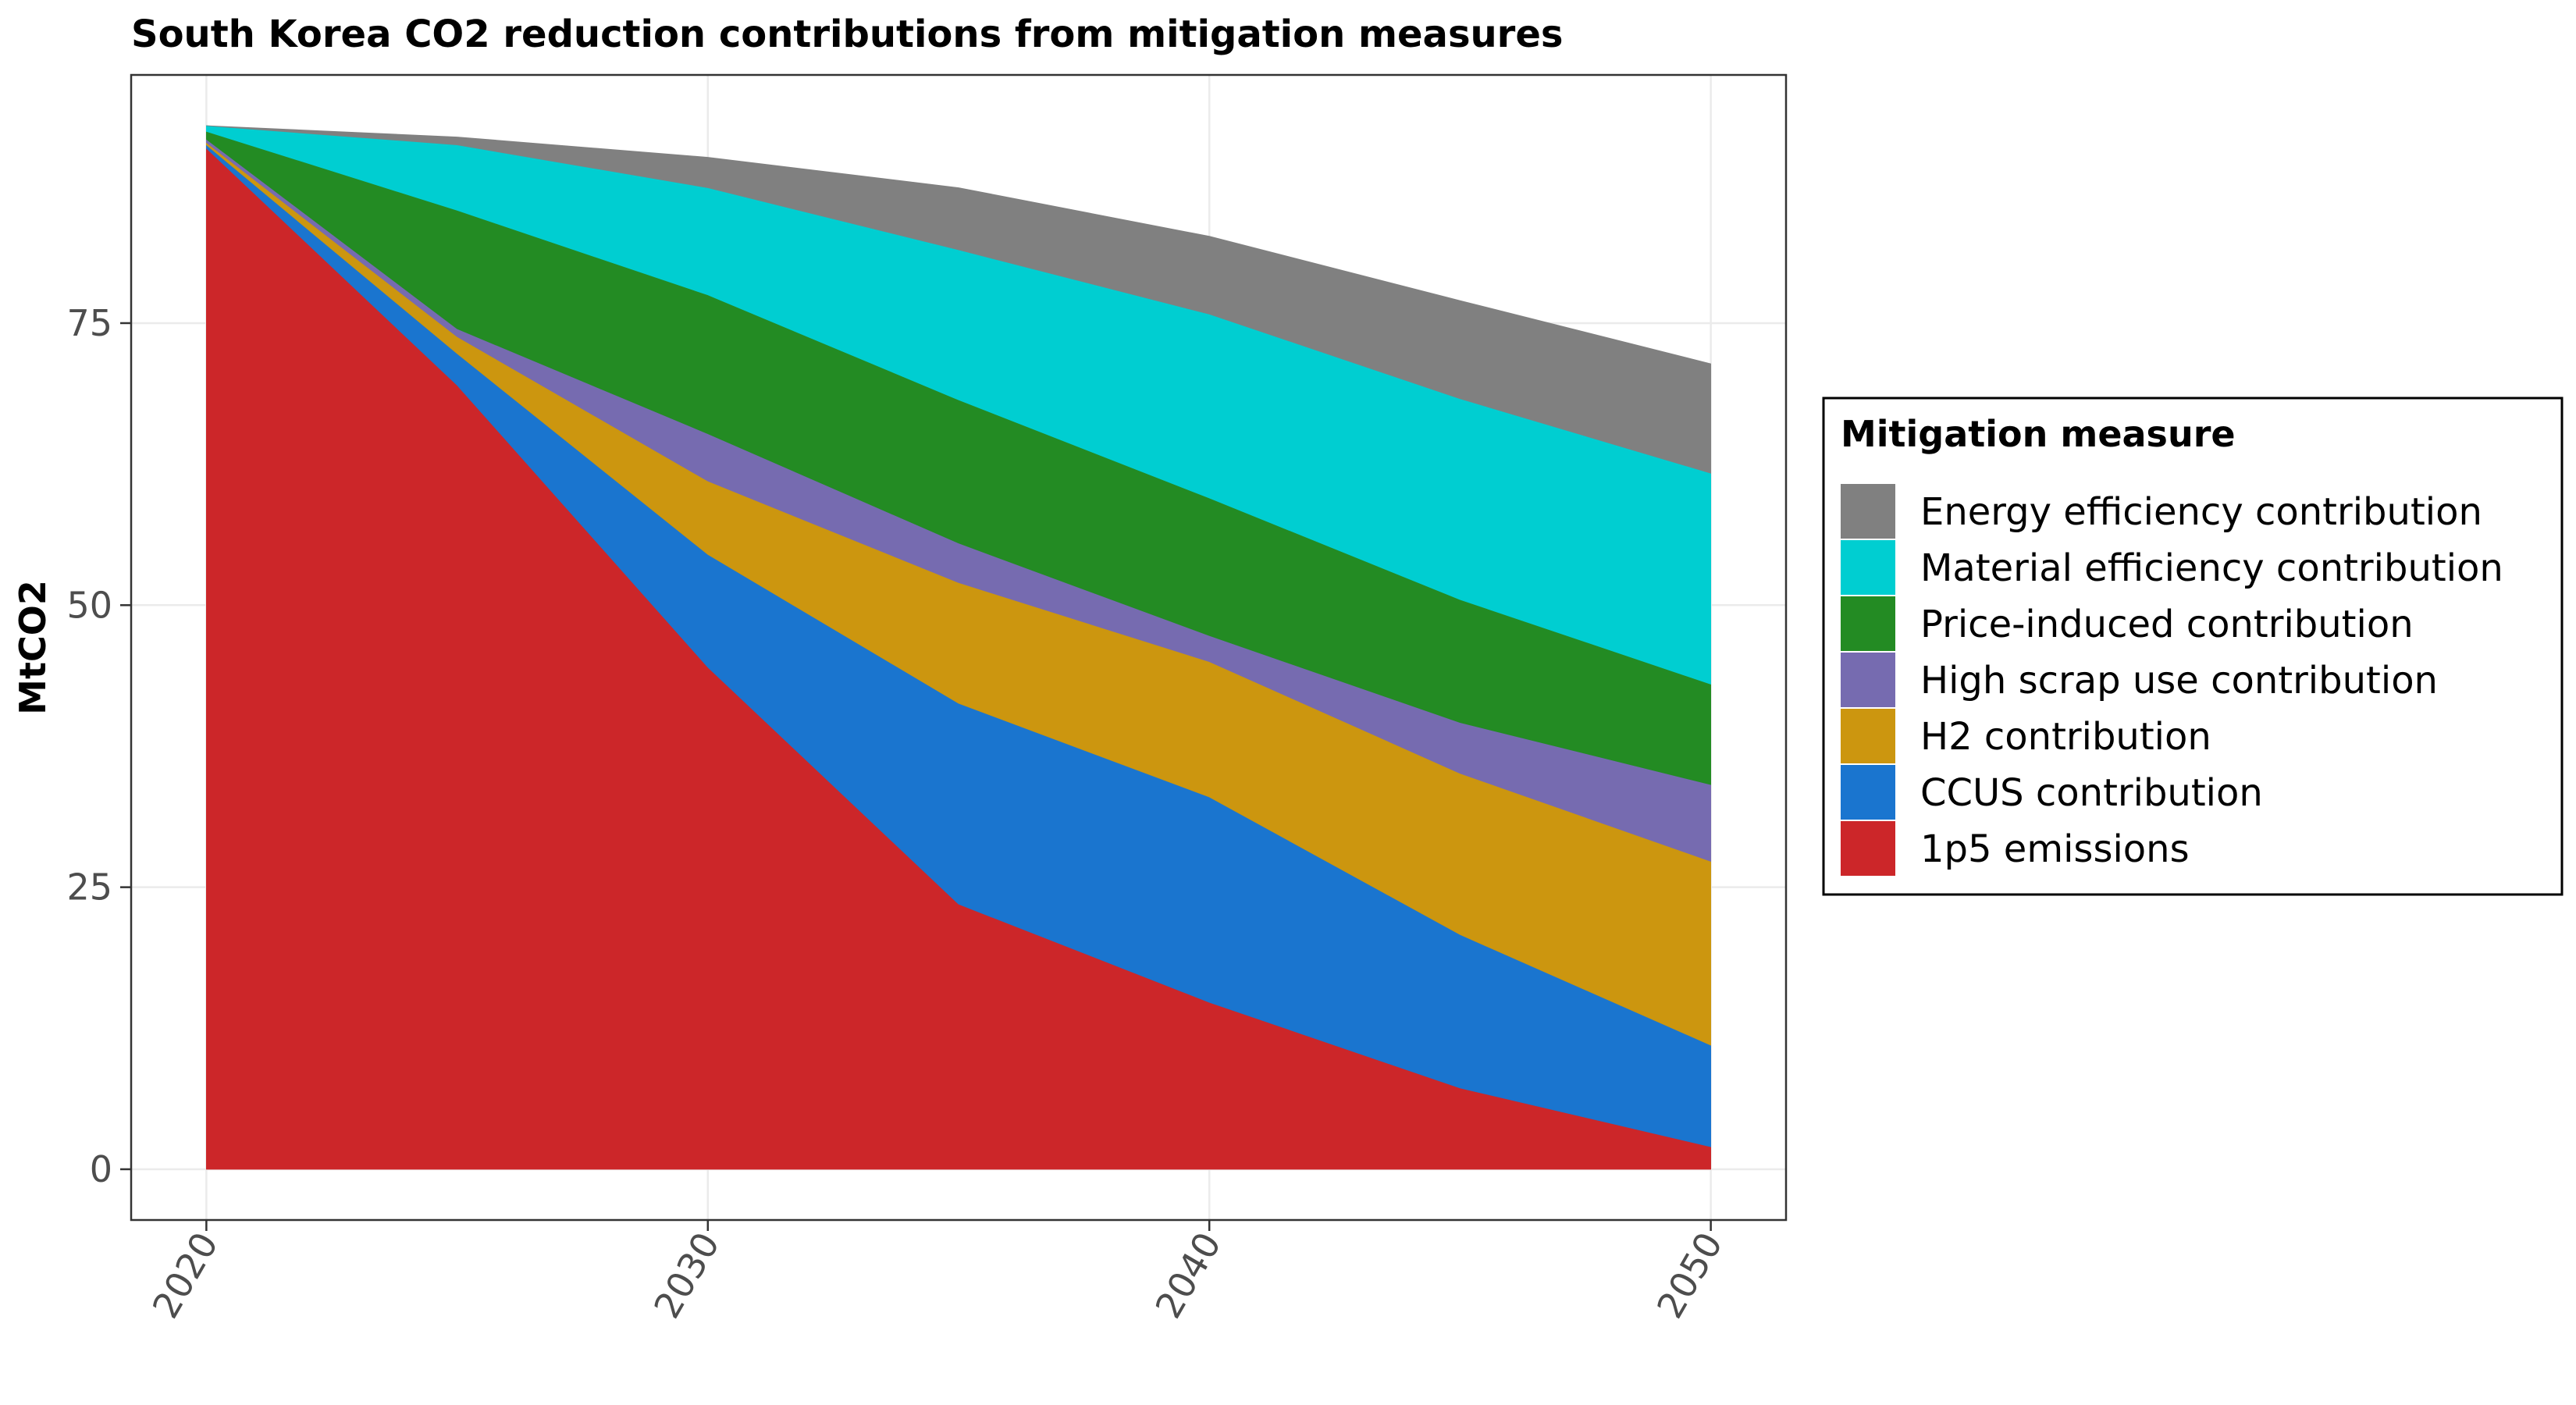 The width and height of the screenshot is (2576, 1405). What do you see at coordinates (33, 647) in the screenshot?
I see `y-axis-title: MtCO2` at bounding box center [33, 647].